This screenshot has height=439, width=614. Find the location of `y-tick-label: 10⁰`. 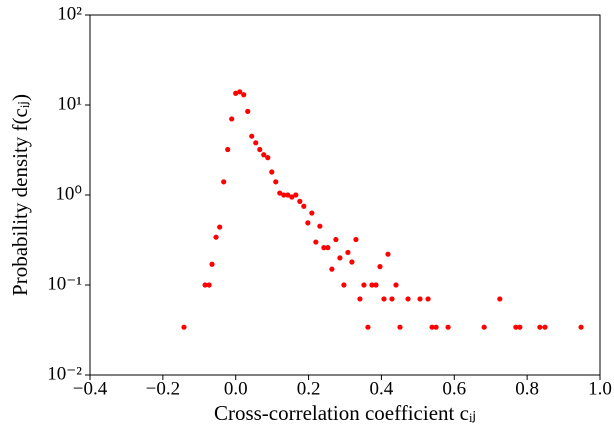

y-tick-label: 10⁰ is located at coordinates (68, 193).